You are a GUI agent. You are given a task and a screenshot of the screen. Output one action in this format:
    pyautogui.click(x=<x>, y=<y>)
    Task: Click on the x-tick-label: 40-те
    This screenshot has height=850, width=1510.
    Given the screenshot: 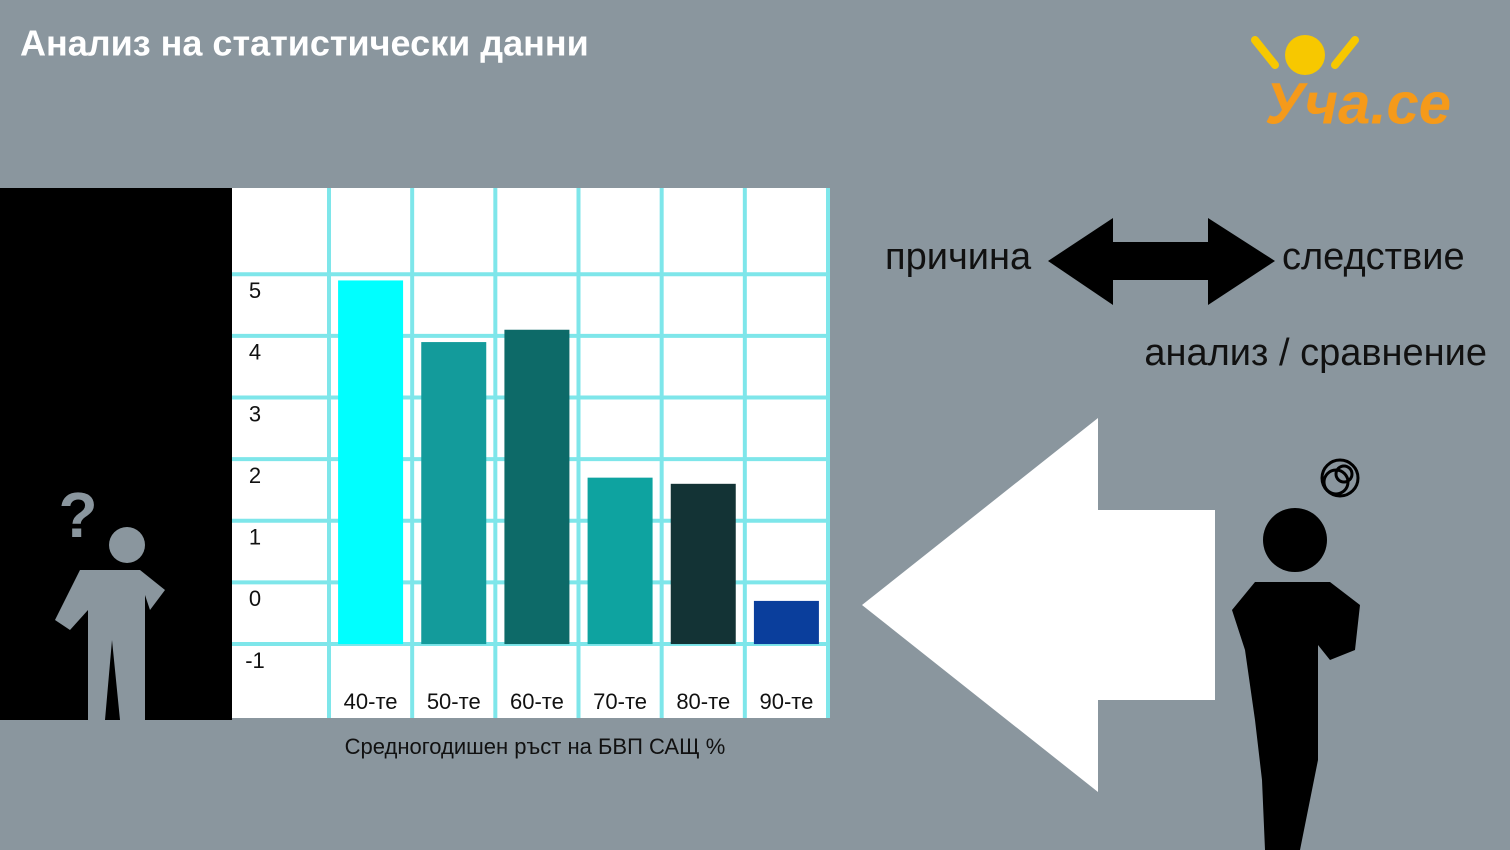 What is the action you would take?
    pyautogui.click(x=371, y=701)
    